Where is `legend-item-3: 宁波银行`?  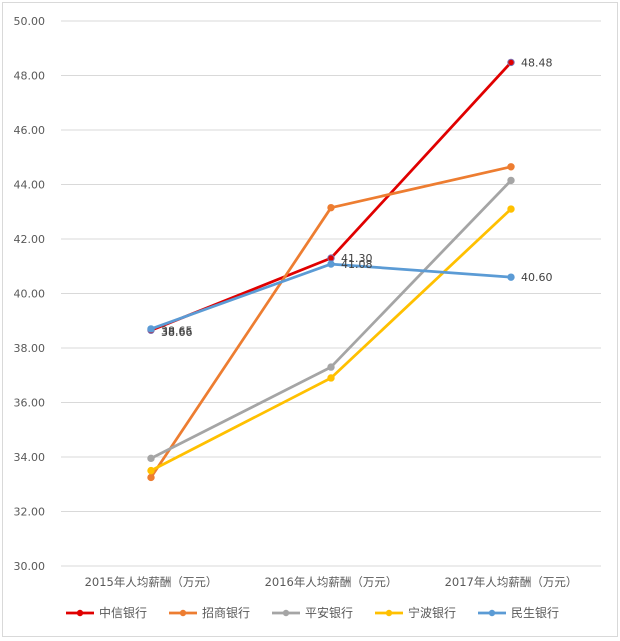 legend-item-3: 宁波银行 is located at coordinates (415, 612).